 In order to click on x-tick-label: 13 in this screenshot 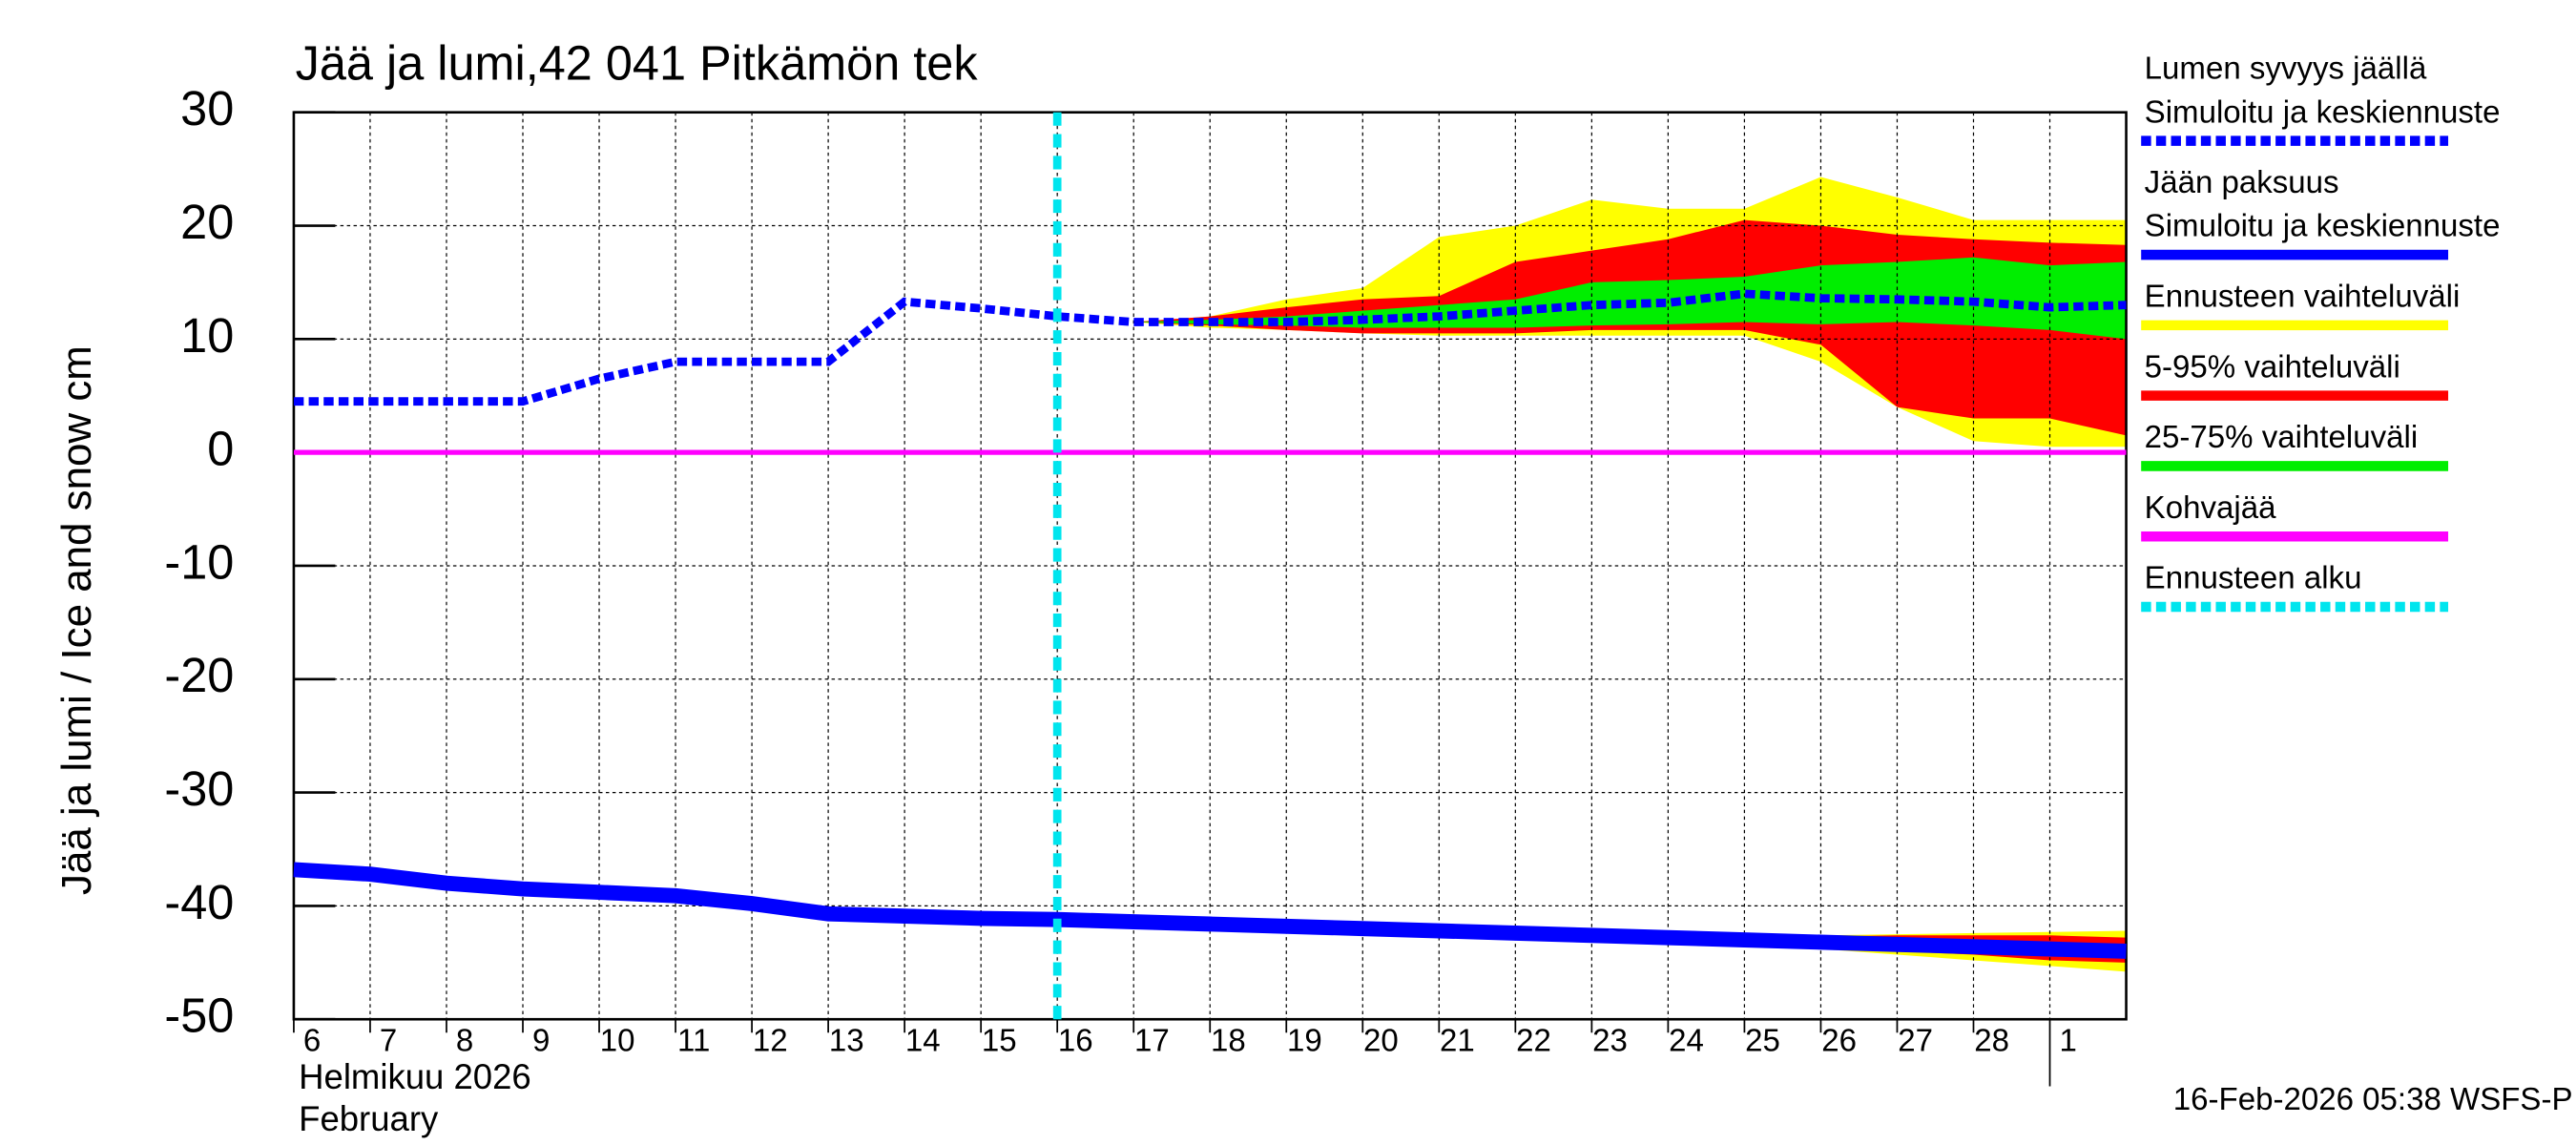, I will do `click(846, 1040)`.